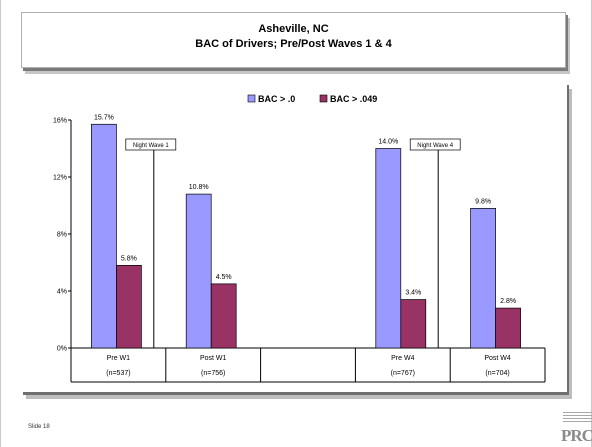  I want to click on category-label: Pre W4, so click(402, 358).